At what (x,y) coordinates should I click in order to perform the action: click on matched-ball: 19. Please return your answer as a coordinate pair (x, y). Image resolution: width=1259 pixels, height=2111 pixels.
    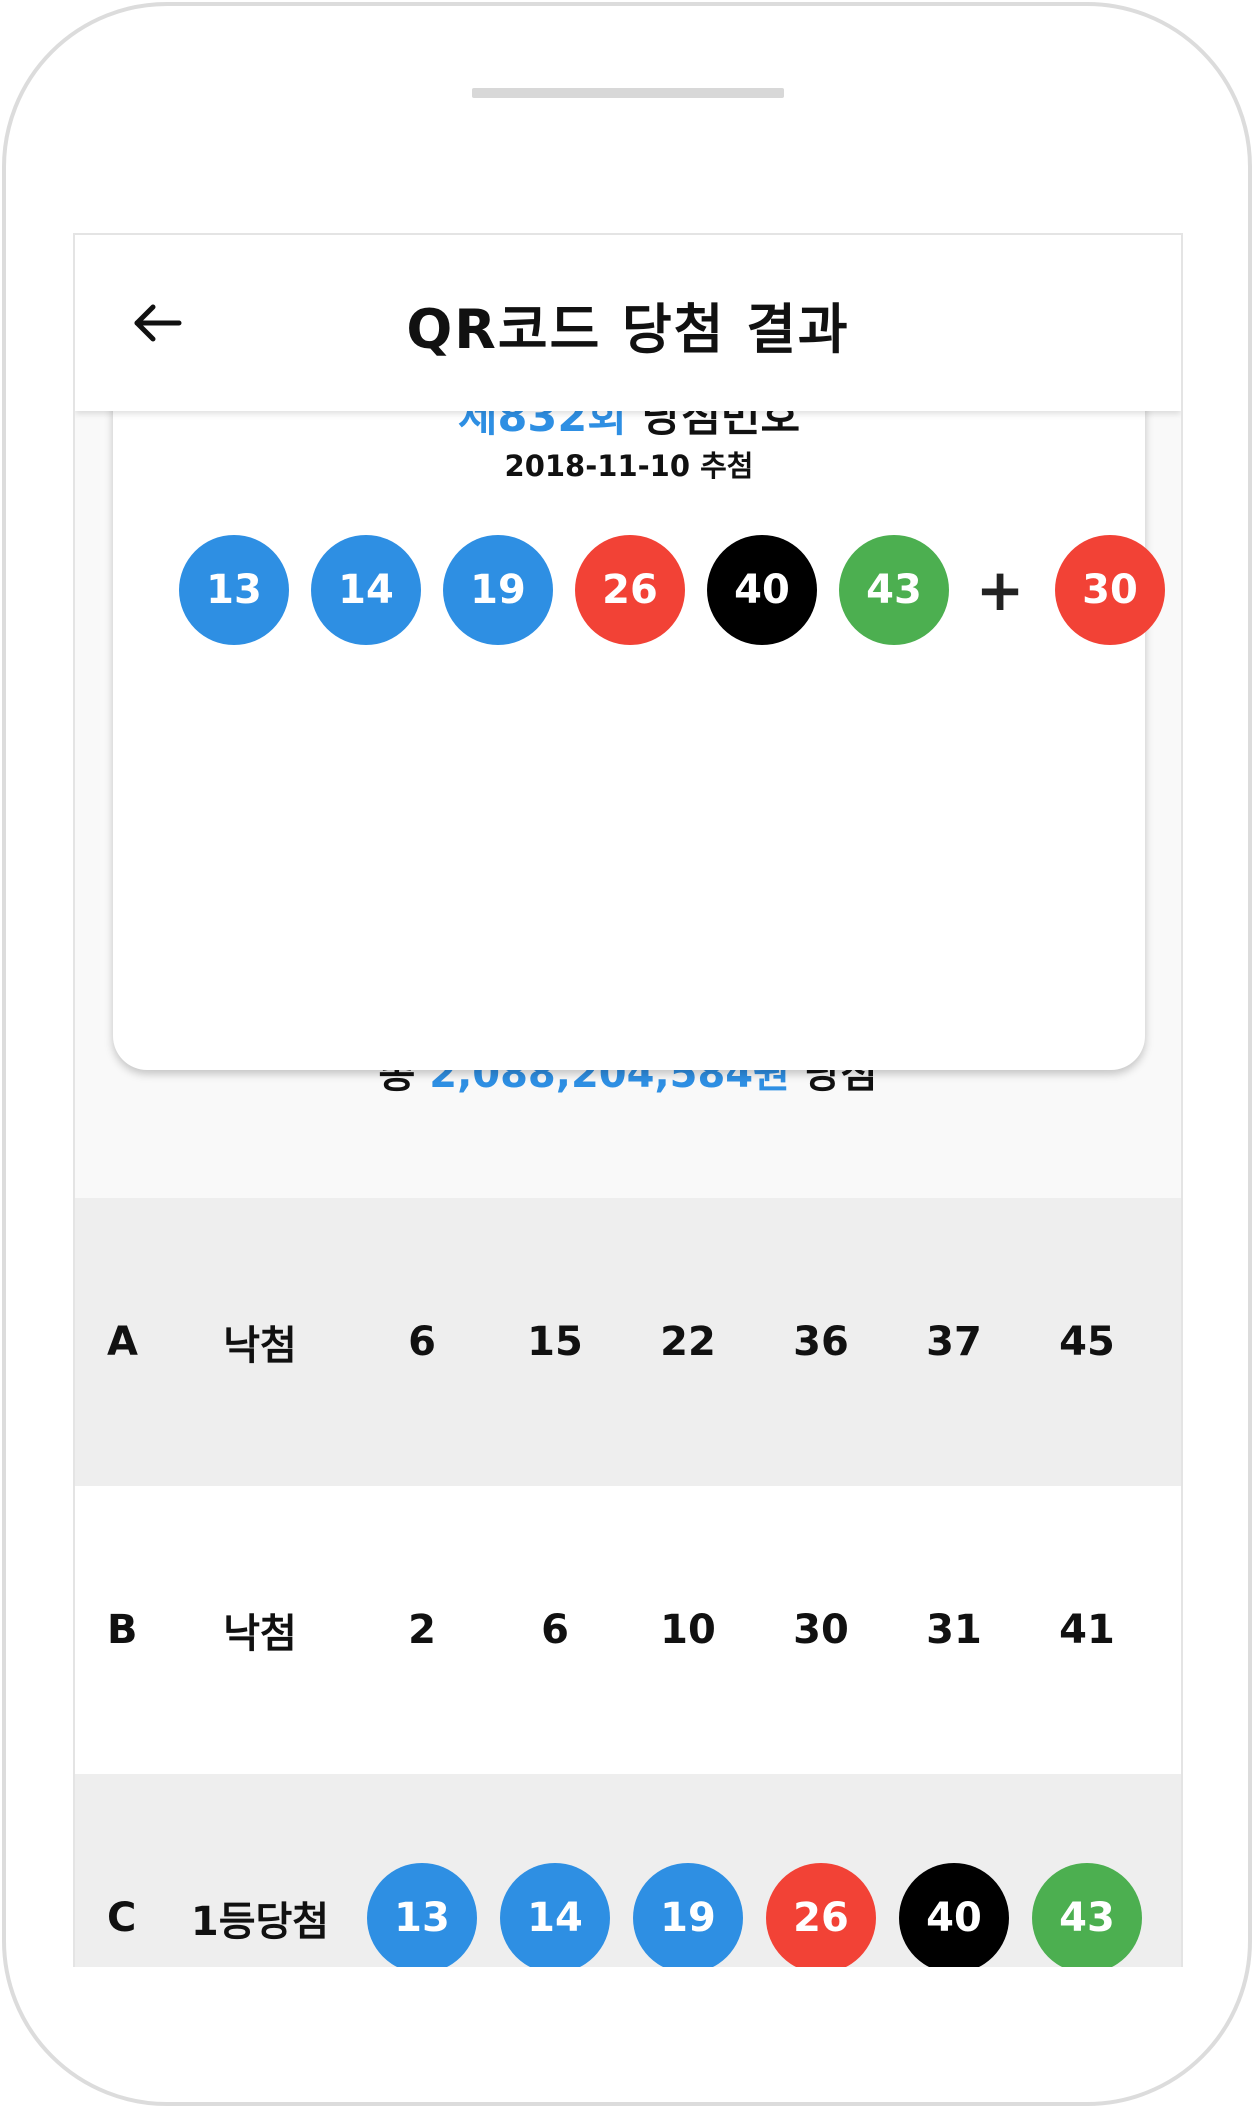
    Looking at the image, I should click on (688, 1915).